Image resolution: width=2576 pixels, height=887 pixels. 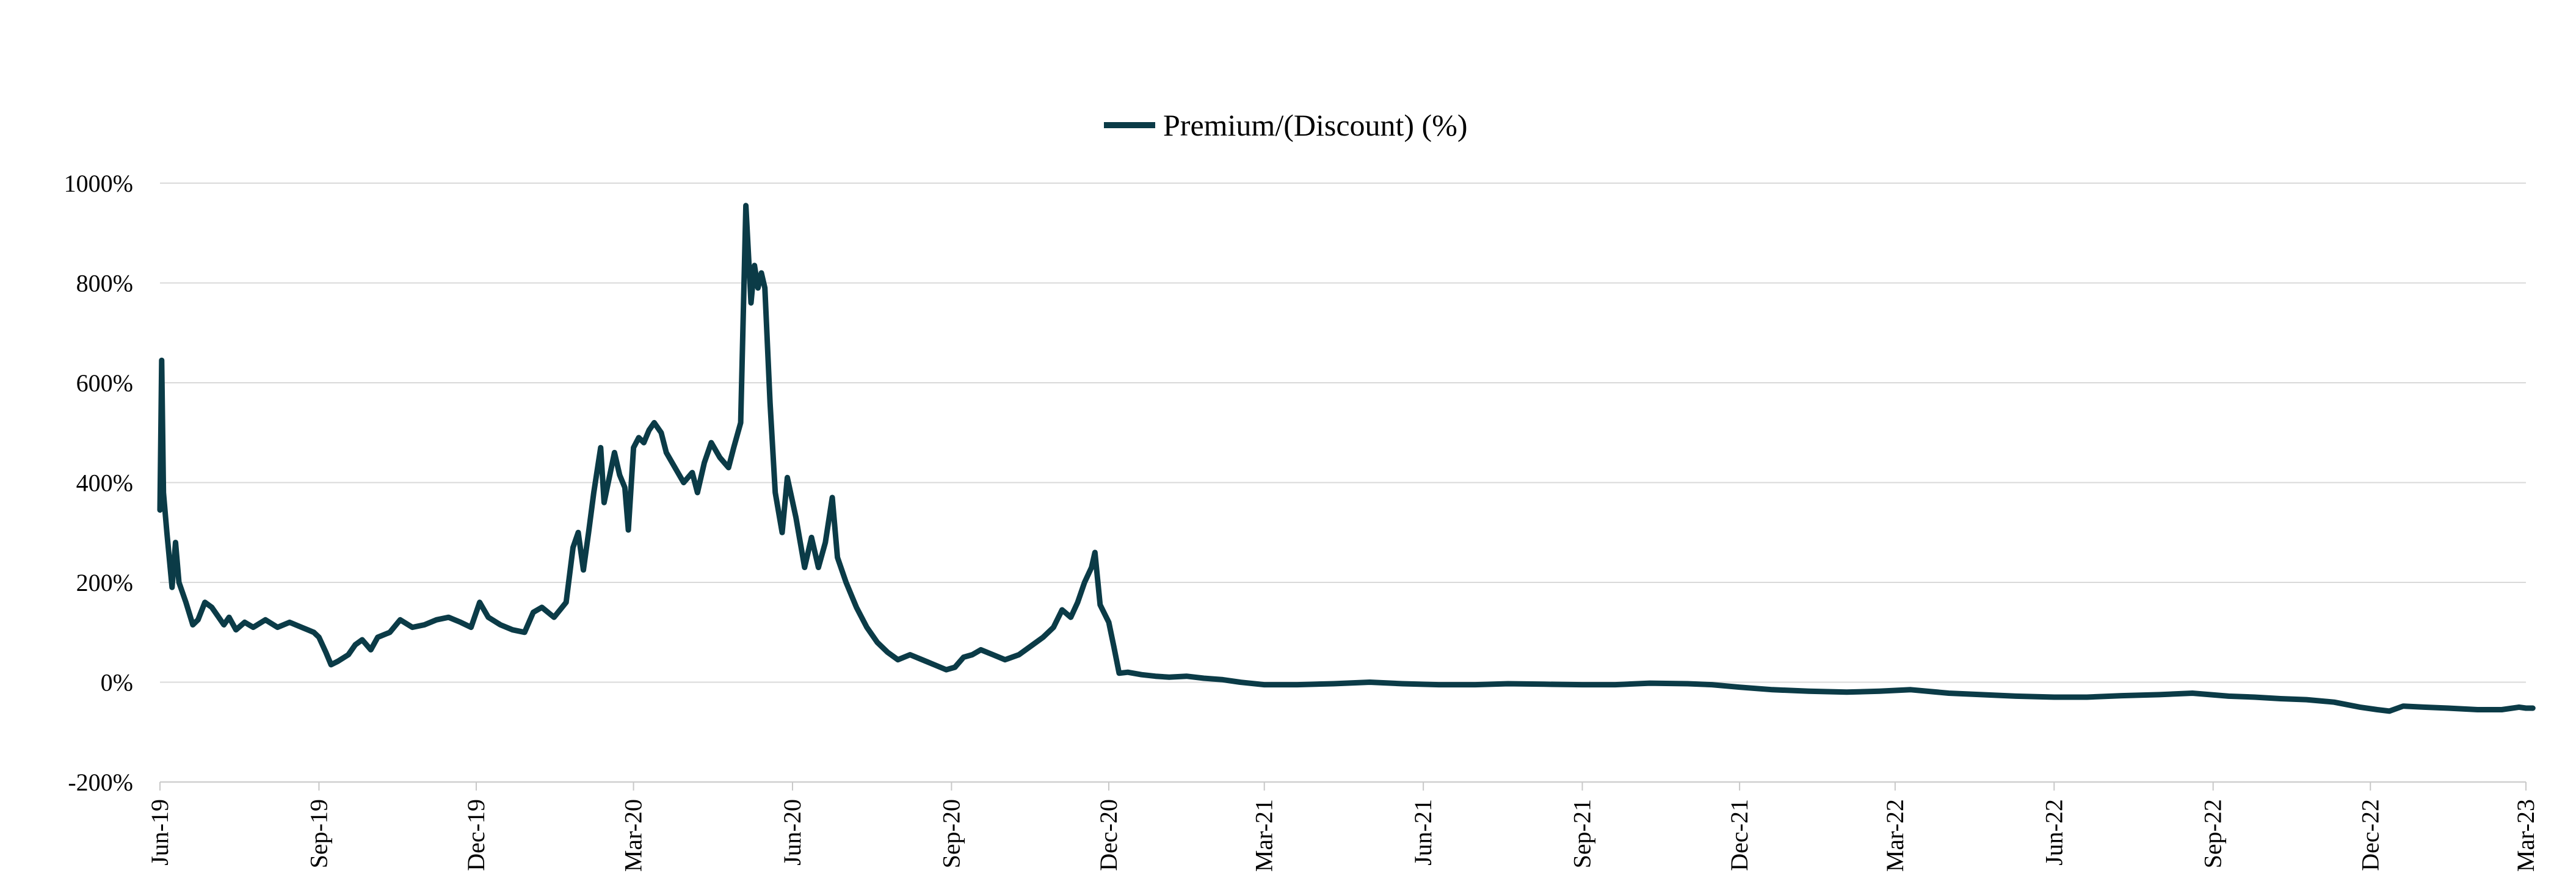 I want to click on x-tick-label: Mar-20, so click(x=633, y=835).